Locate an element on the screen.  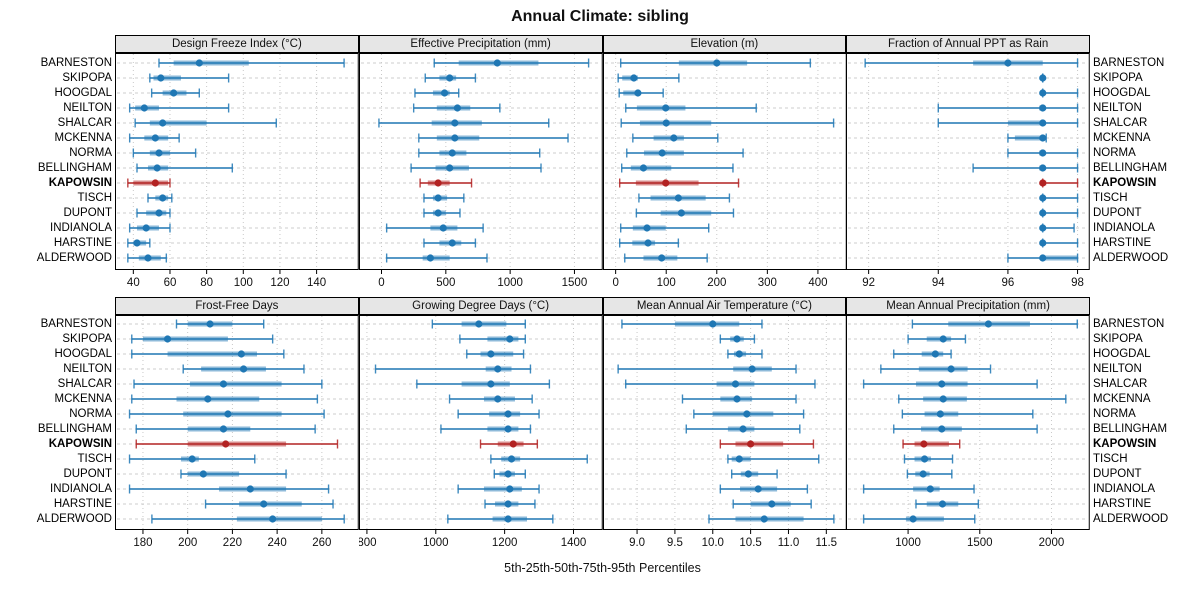
tick-label-frost-free-days: 240 is located at coordinates (277, 543).